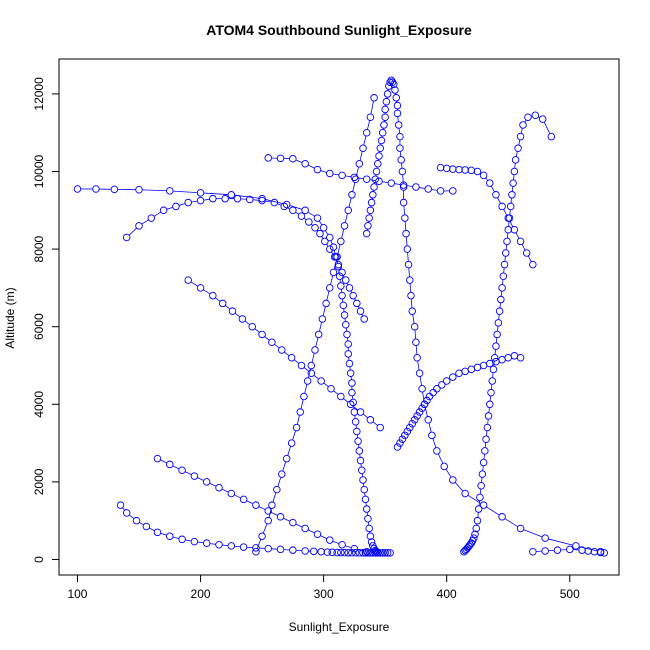 The image size is (650, 650). Describe the element at coordinates (570, 594) in the screenshot. I see `x-tick-label: 500` at that location.